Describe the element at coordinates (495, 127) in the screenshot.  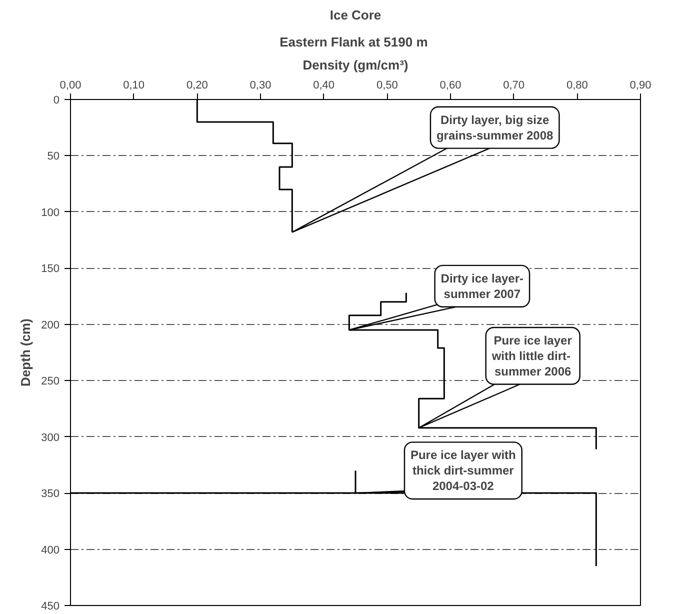
I see `annotation: Dirty layer, big size grains-summer 2008` at that location.